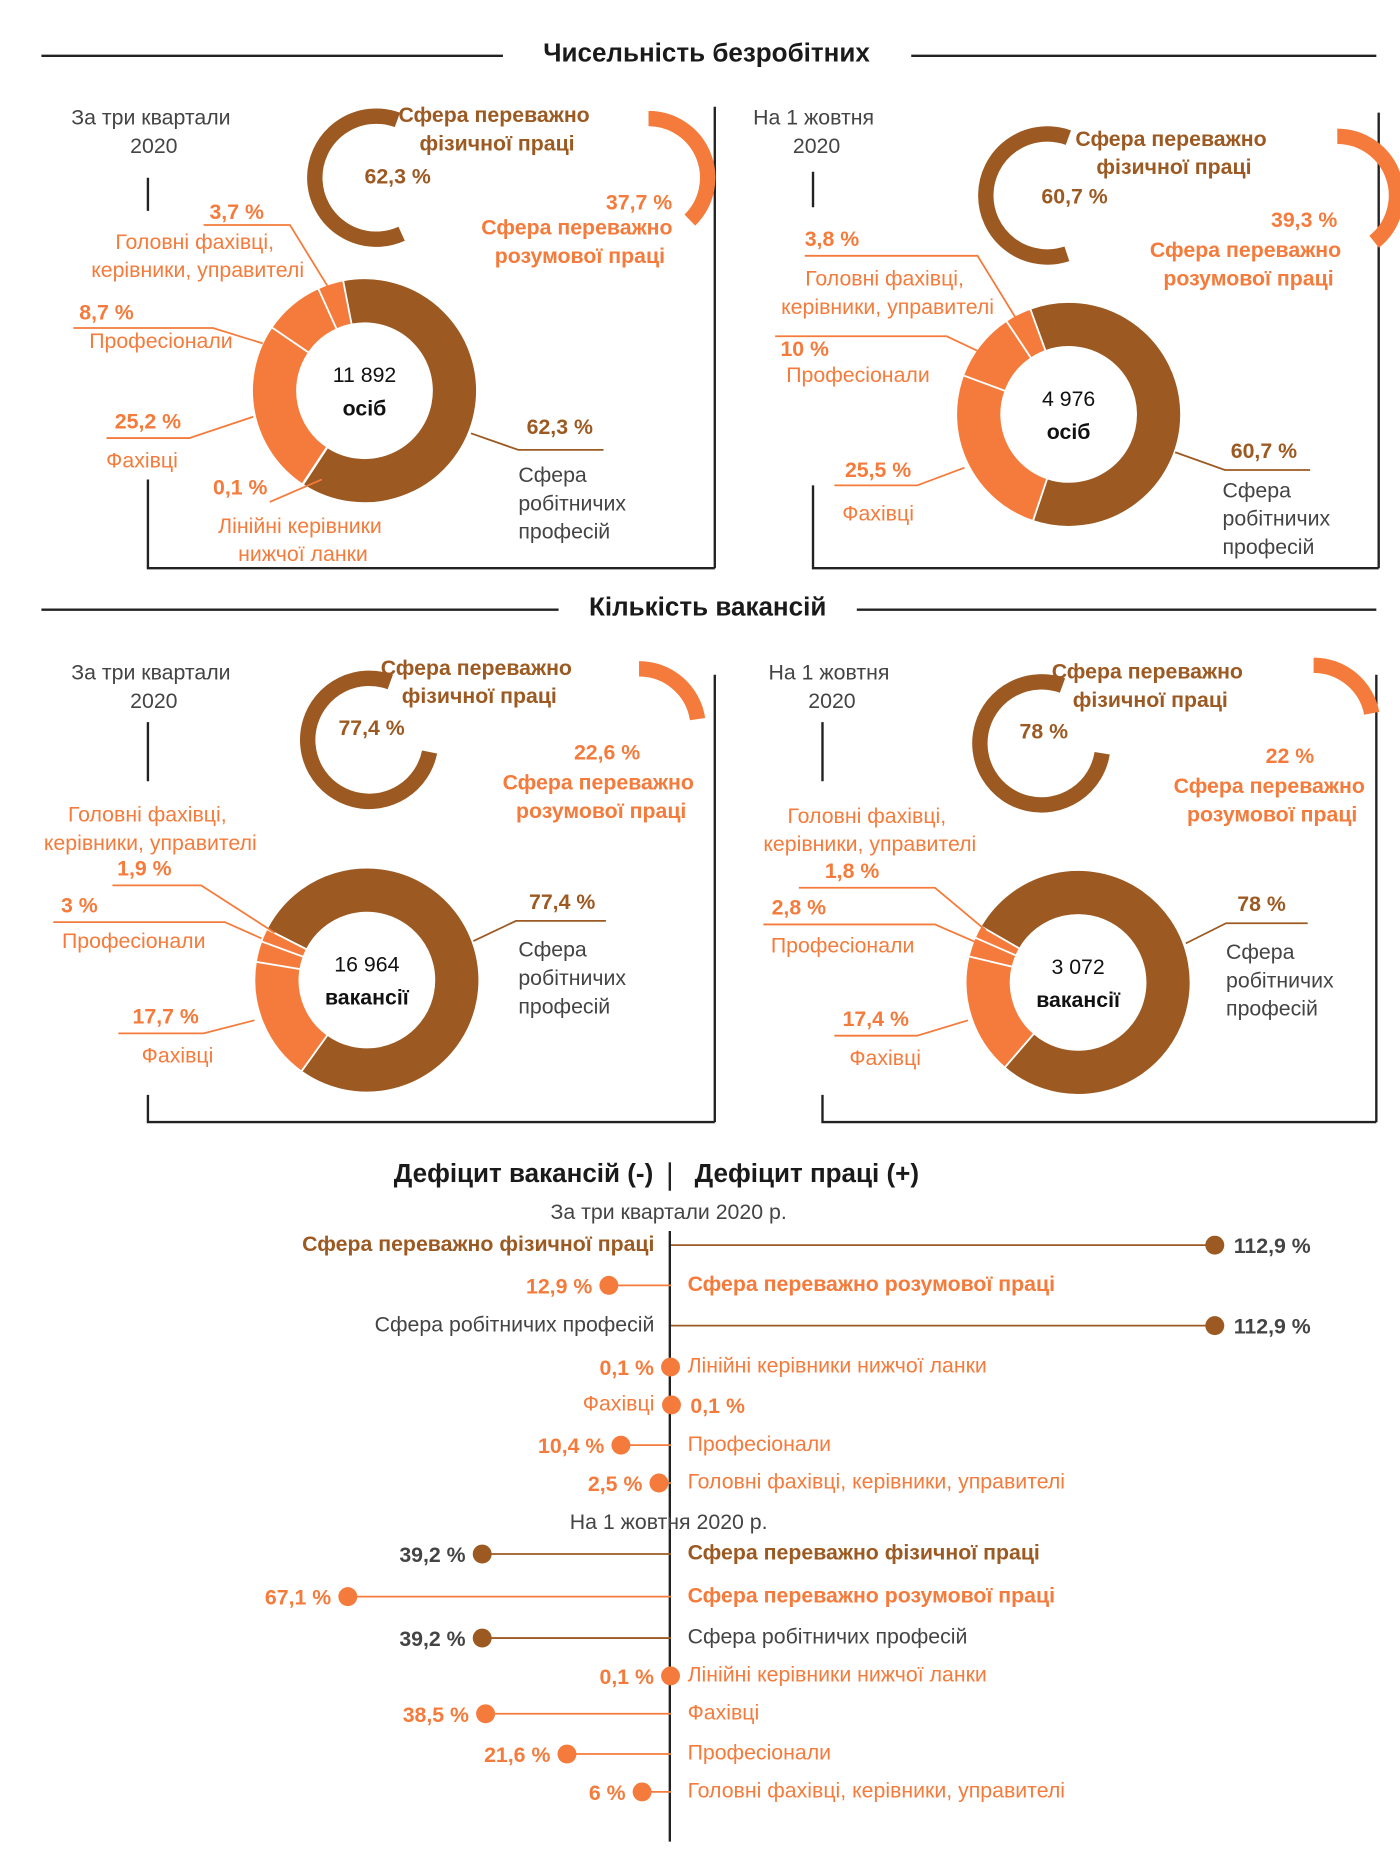  I want to click on value-label: 10,4 %, so click(571, 1446).